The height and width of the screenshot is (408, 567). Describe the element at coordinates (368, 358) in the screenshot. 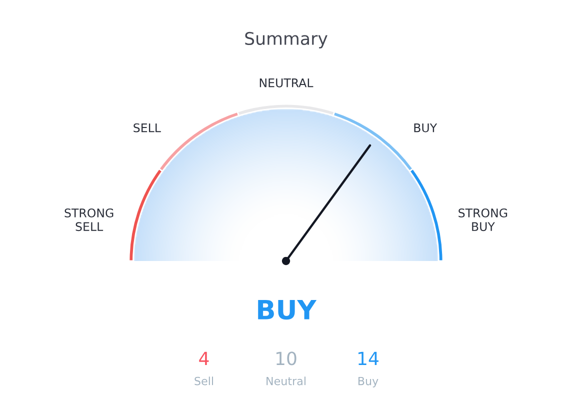

I see `data-label: 14` at that location.